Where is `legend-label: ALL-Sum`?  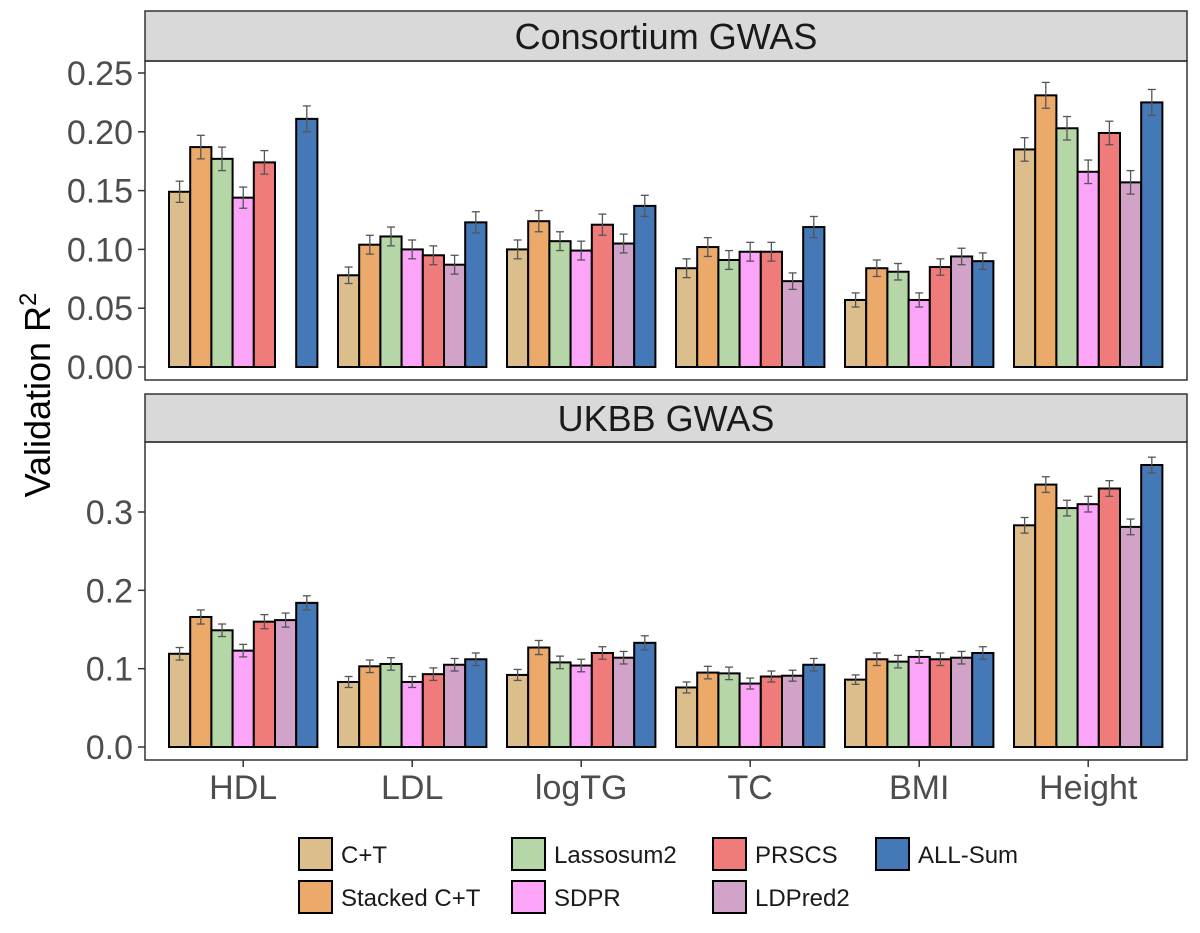 legend-label: ALL-Sum is located at coordinates (968, 855).